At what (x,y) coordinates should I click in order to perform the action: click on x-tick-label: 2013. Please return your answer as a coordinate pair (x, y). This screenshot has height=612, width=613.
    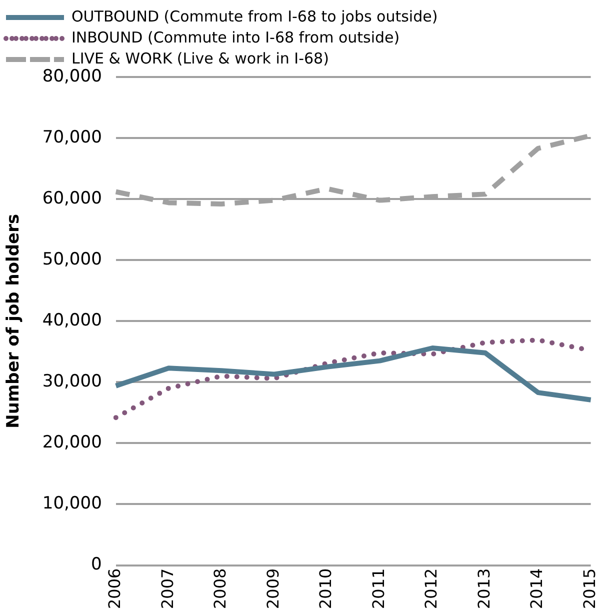
    Looking at the image, I should click on (484, 588).